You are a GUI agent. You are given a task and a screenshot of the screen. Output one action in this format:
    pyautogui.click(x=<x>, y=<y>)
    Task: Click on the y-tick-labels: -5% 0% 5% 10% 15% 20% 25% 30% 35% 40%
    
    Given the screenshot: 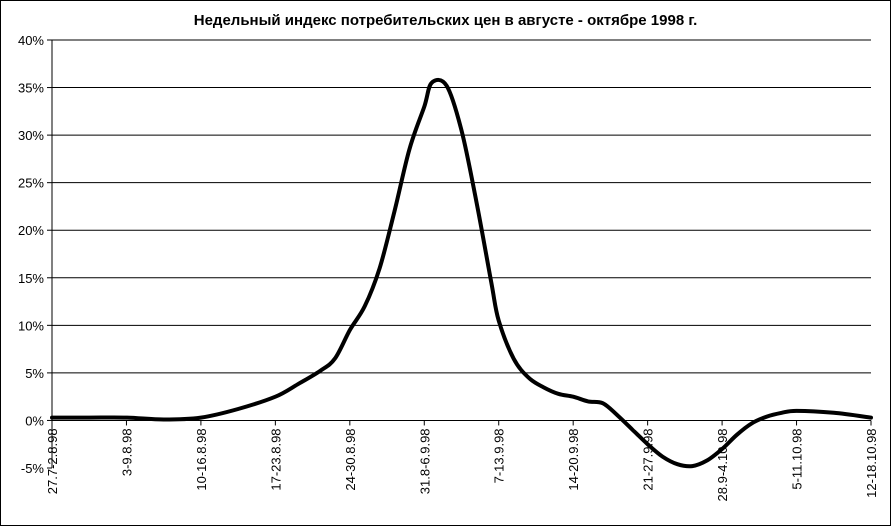 What is the action you would take?
    pyautogui.click(x=31, y=254)
    